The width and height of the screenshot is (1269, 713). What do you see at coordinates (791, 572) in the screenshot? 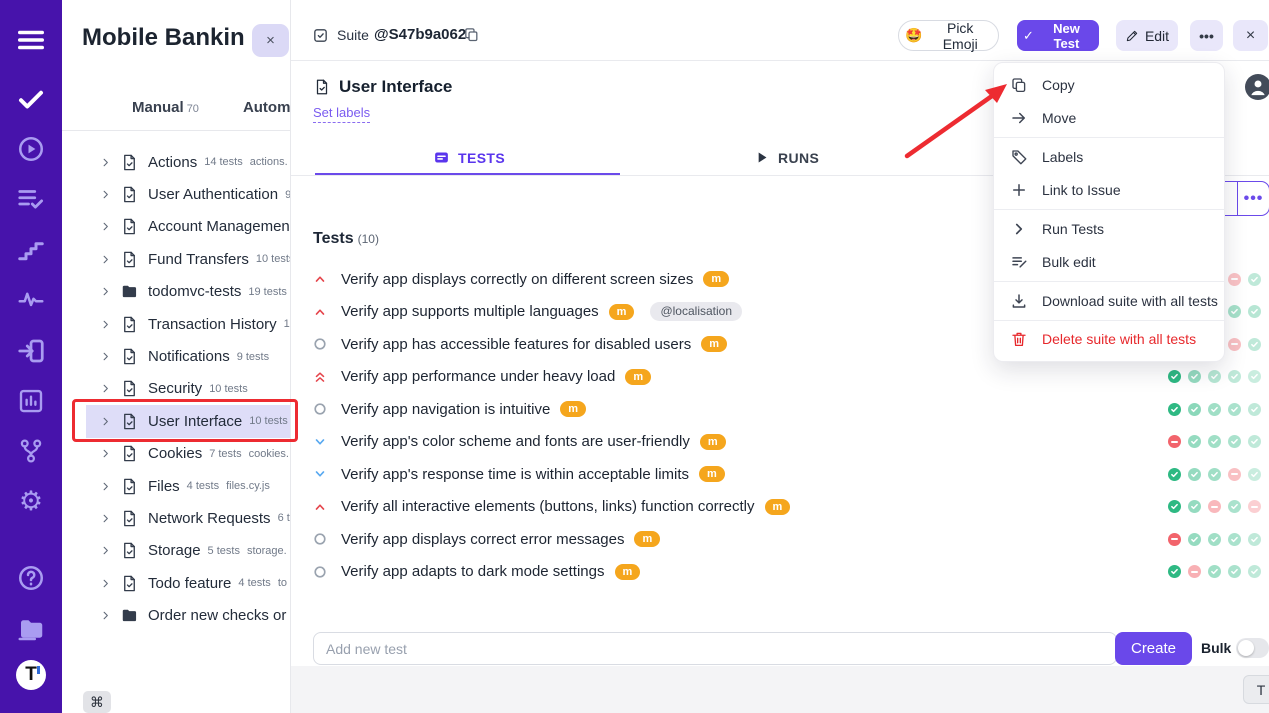
I see `test-row: Verify app adapts to dark mode settings m` at bounding box center [791, 572].